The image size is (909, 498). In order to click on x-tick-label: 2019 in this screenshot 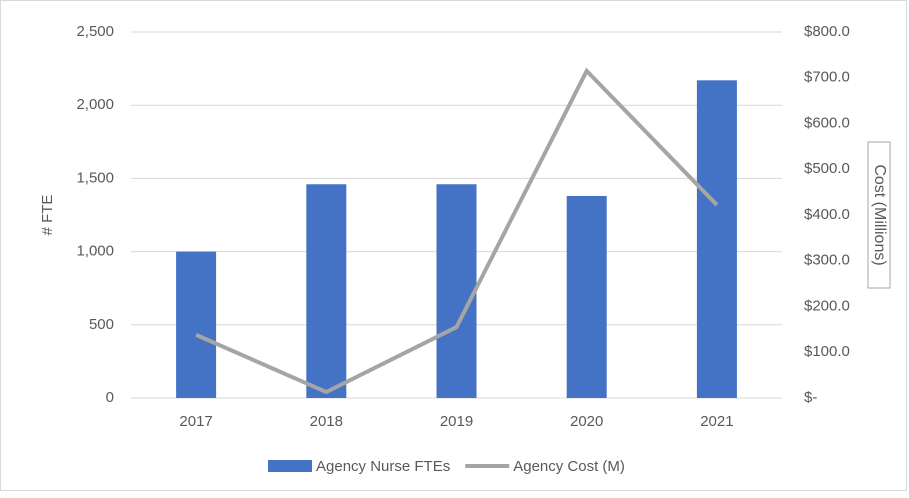, I will do `click(456, 421)`.